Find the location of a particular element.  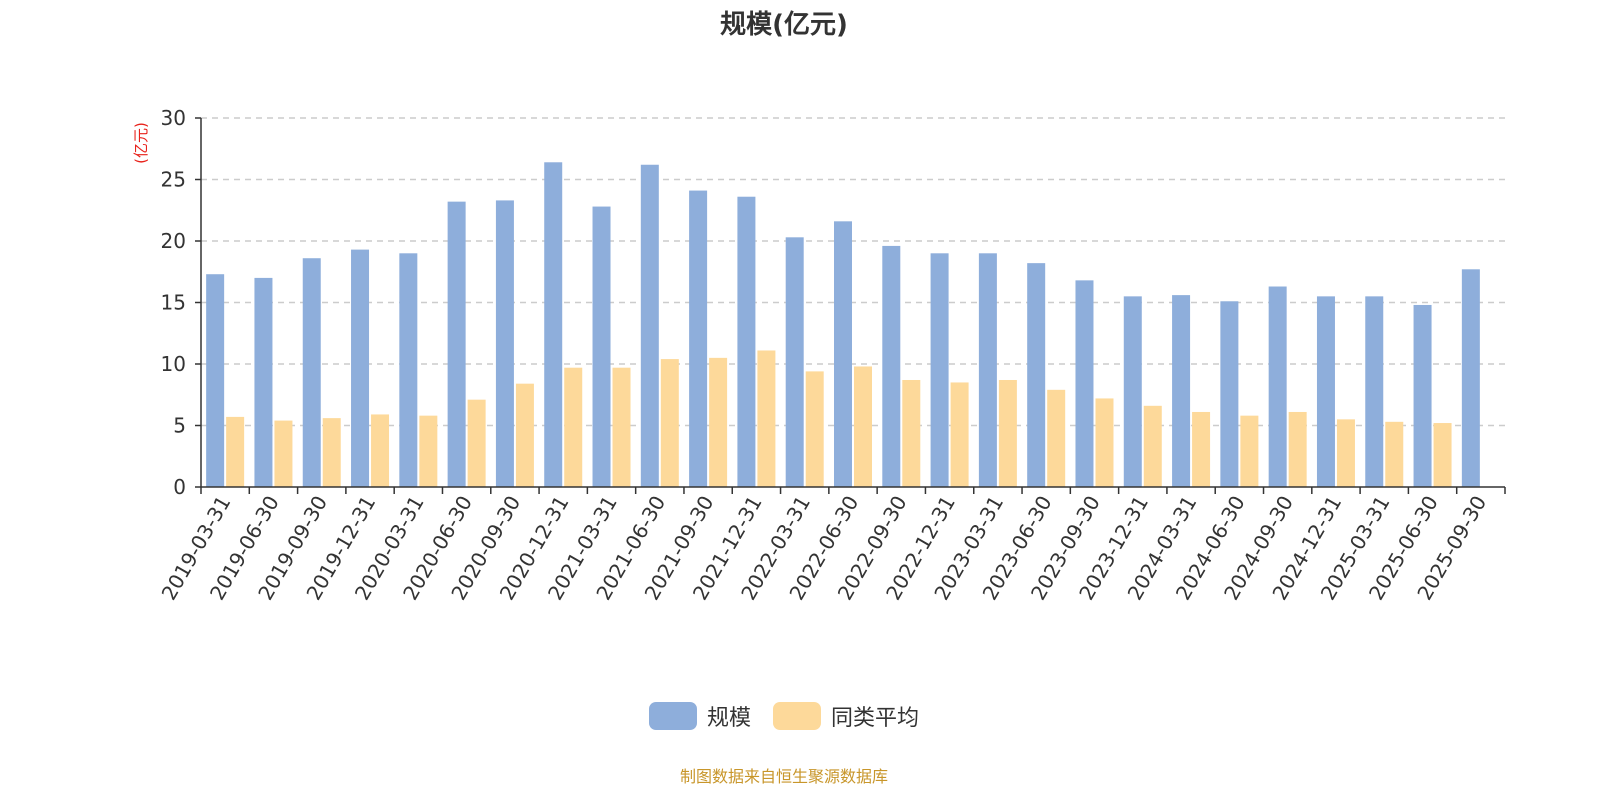

legend-item-scale: 规模 is located at coordinates (699, 716).